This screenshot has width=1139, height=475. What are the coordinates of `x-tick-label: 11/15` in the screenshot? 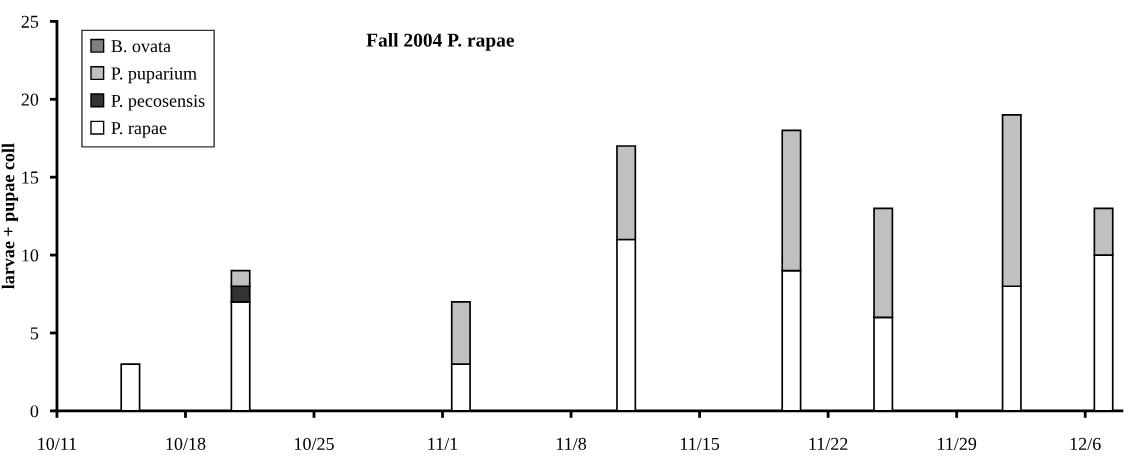 It's located at (700, 443).